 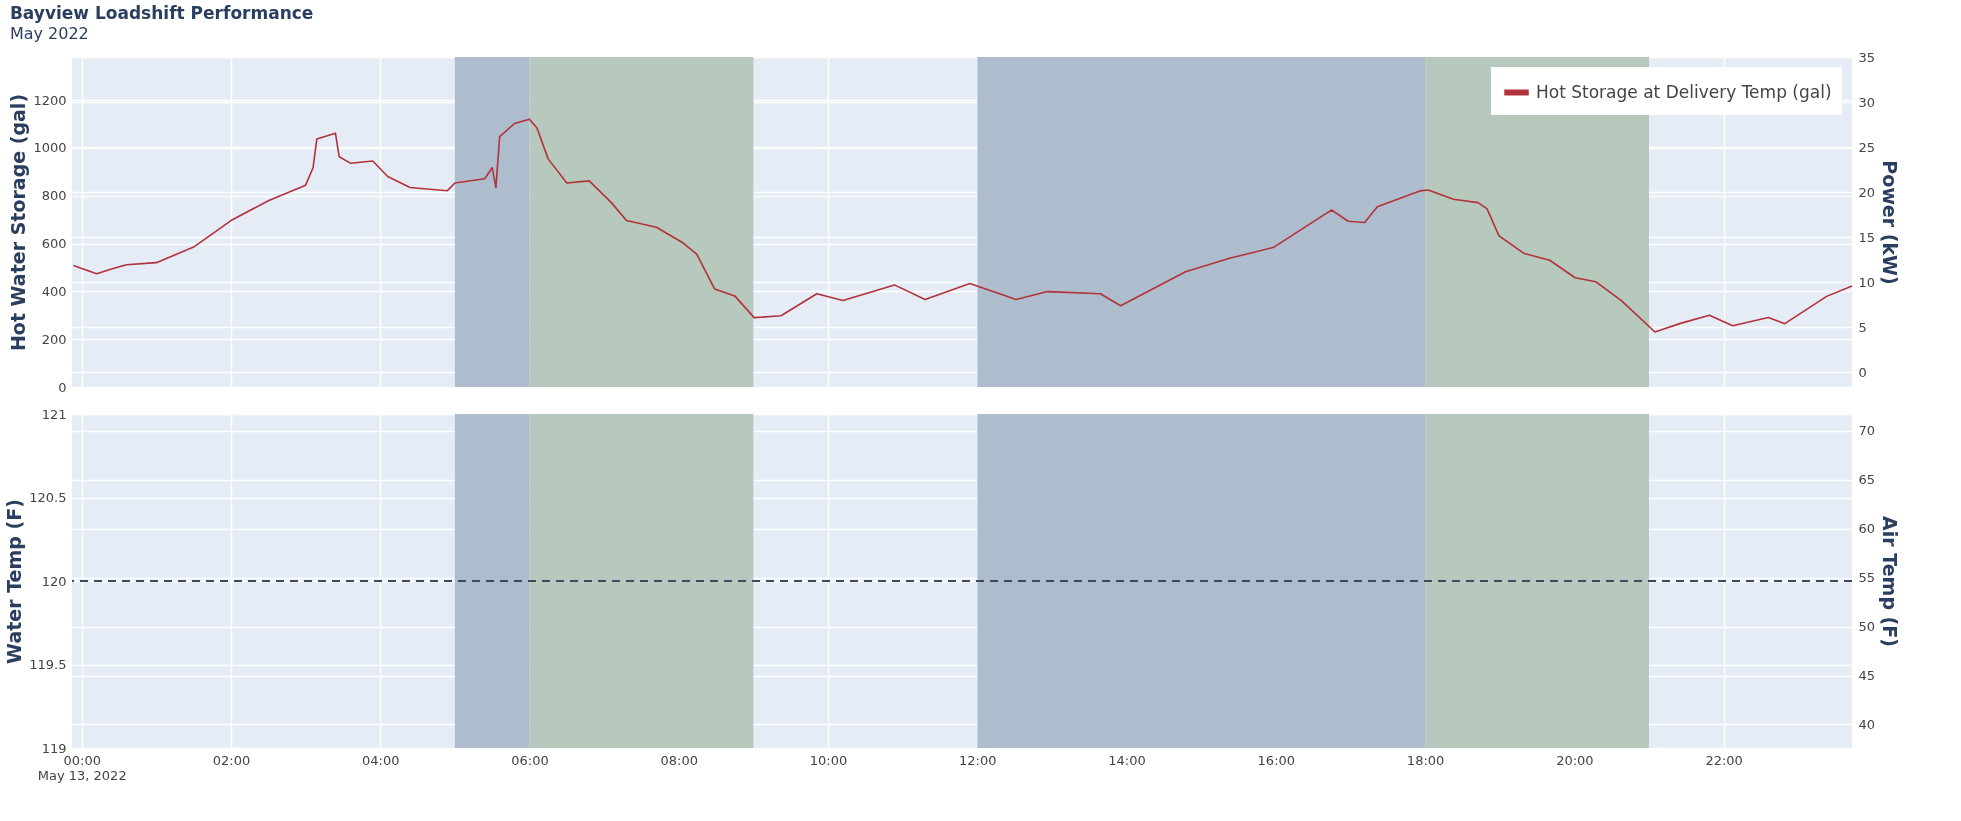 I want to click on y-tick-label: 200, so click(x=54, y=339).